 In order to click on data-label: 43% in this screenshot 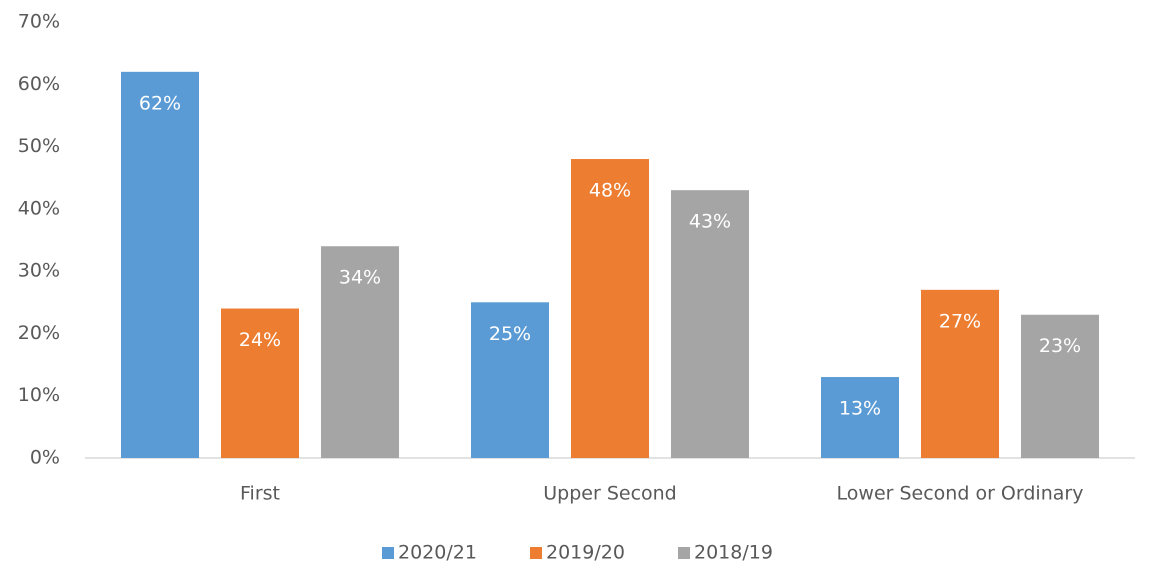, I will do `click(710, 222)`.